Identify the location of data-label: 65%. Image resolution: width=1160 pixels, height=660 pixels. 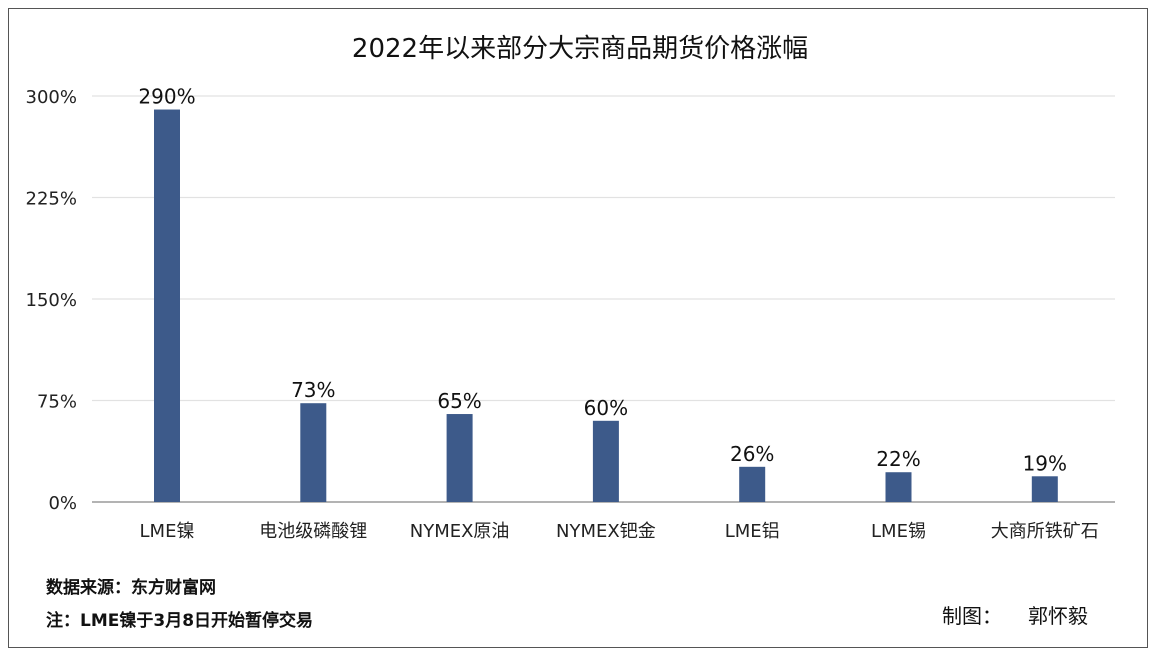
(459, 401).